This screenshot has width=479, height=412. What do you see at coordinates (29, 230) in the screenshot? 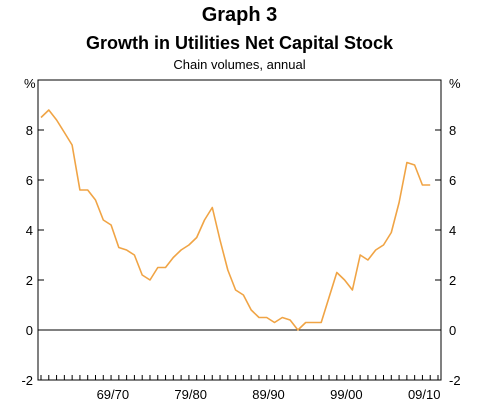
I see `y-tick-label-left: 4` at bounding box center [29, 230].